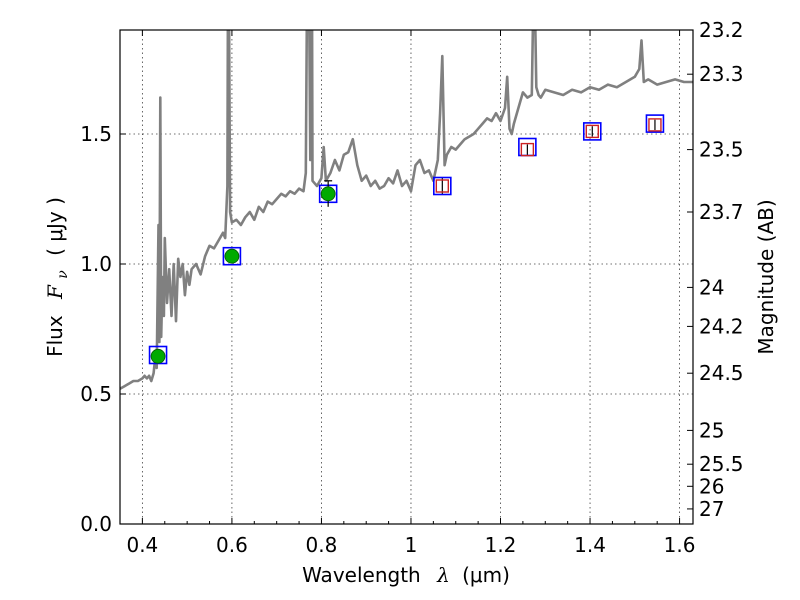 The height and width of the screenshot is (600, 800). Describe the element at coordinates (721, 30) in the screenshot. I see `y2-tick-label: 23.2` at that location.